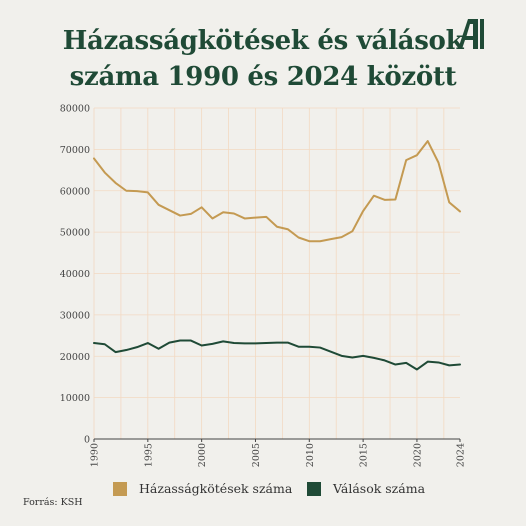 This screenshot has width=526, height=526. Describe the element at coordinates (364, 455) in the screenshot. I see `x-tick-label: 2015` at that location.